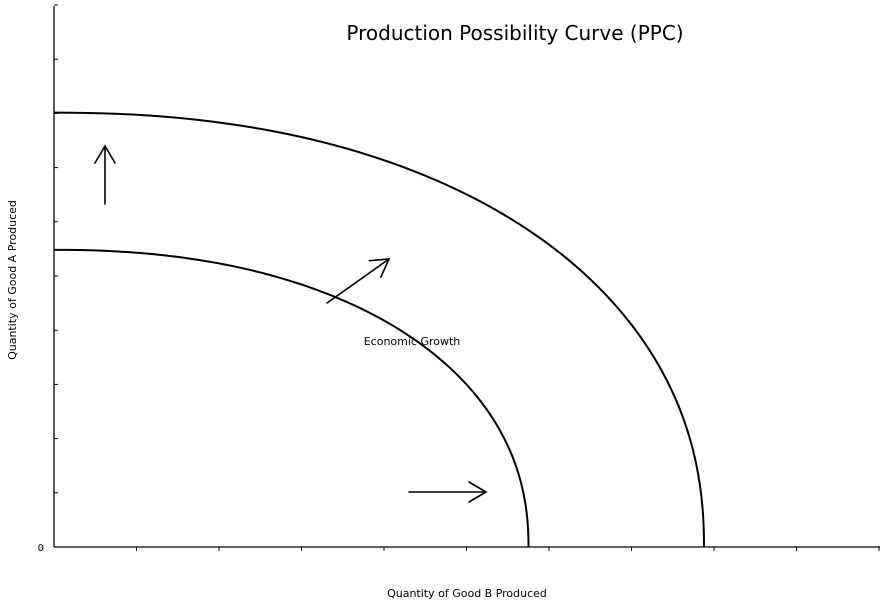 The width and height of the screenshot is (885, 603). I want to click on growth-arrow-up-right, so click(358, 281).